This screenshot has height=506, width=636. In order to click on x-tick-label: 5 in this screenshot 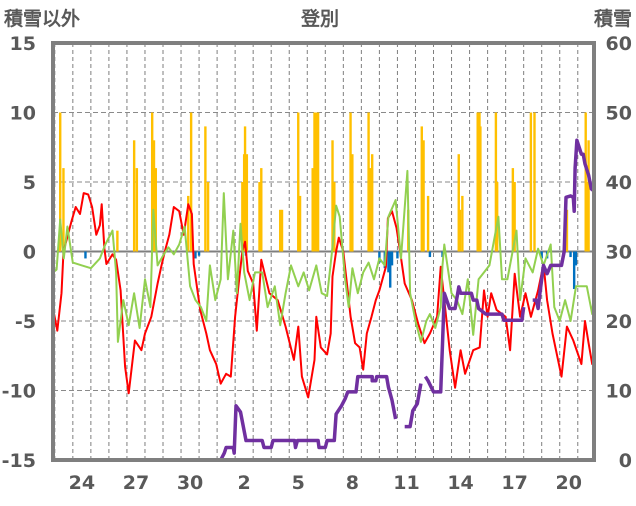, I will do `click(298, 483)`.